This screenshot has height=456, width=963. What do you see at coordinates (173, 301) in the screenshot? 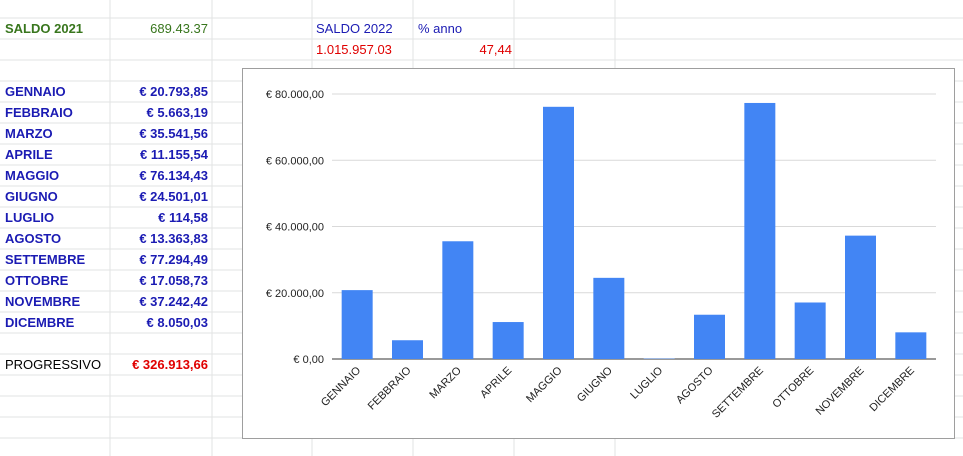
I see `month-amount-cell: € 37.242,42` at bounding box center [173, 301].